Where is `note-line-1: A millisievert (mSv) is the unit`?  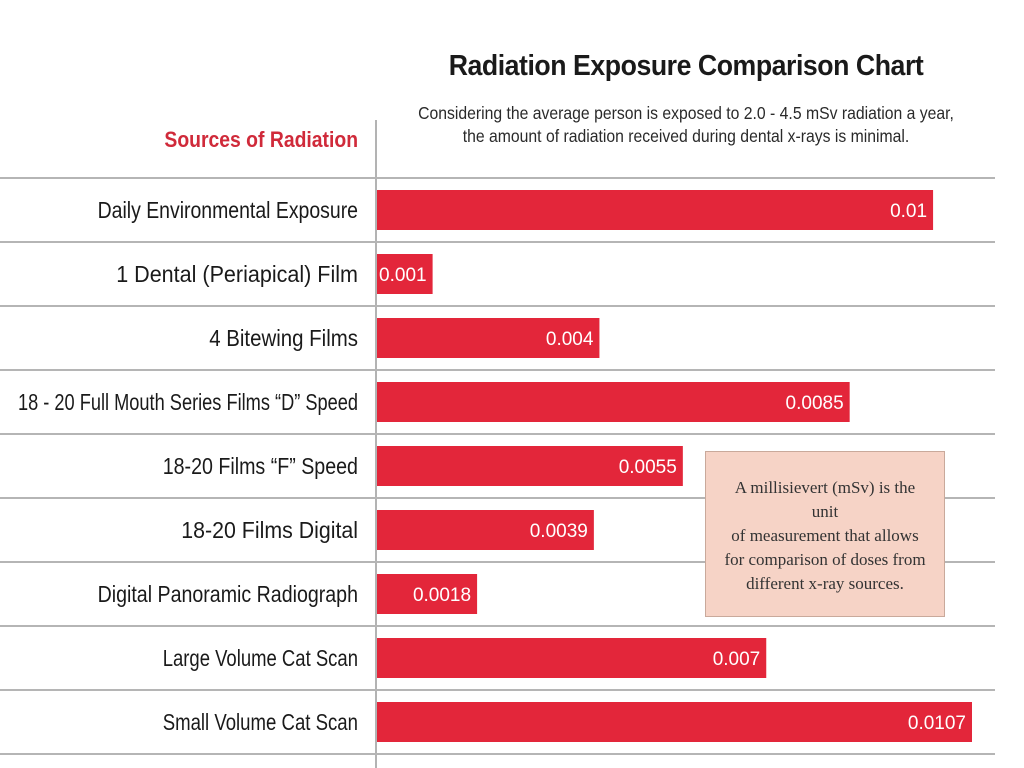
note-line-1: A millisievert (mSv) is the unit is located at coordinates (825, 499).